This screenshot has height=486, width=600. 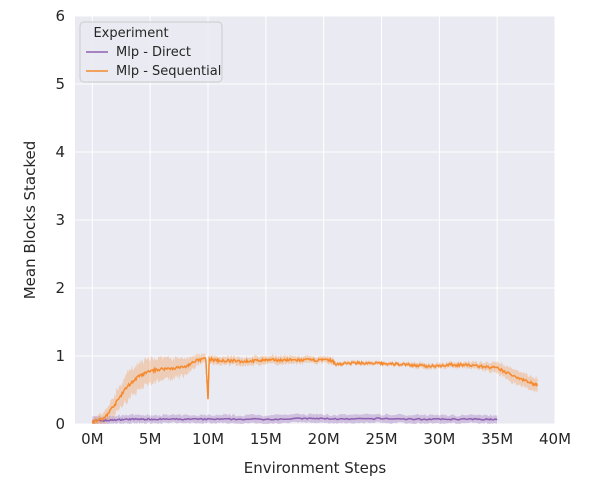 What do you see at coordinates (153, 52) in the screenshot?
I see `legend-entry-label: Mlp - Direct` at bounding box center [153, 52].